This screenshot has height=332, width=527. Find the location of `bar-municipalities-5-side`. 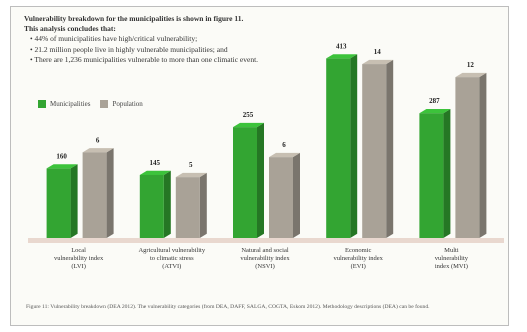

bar-municipalities-5-side is located at coordinates (447, 173).